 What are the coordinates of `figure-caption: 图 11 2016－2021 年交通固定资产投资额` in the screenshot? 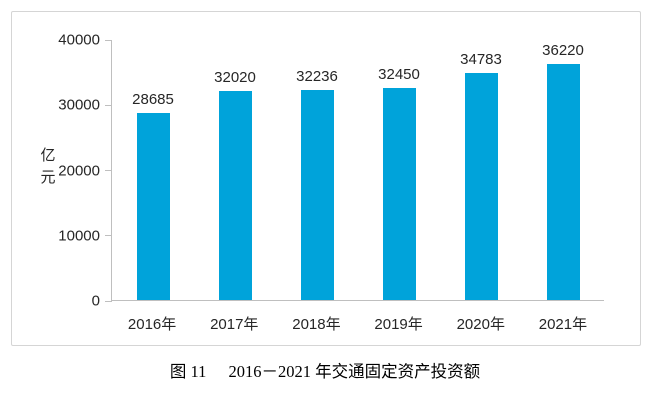 It's located at (325, 372).